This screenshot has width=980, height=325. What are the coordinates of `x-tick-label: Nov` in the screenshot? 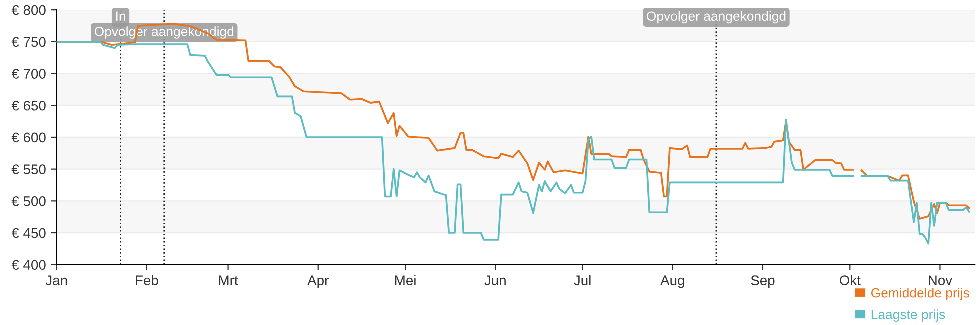 It's located at (941, 281).